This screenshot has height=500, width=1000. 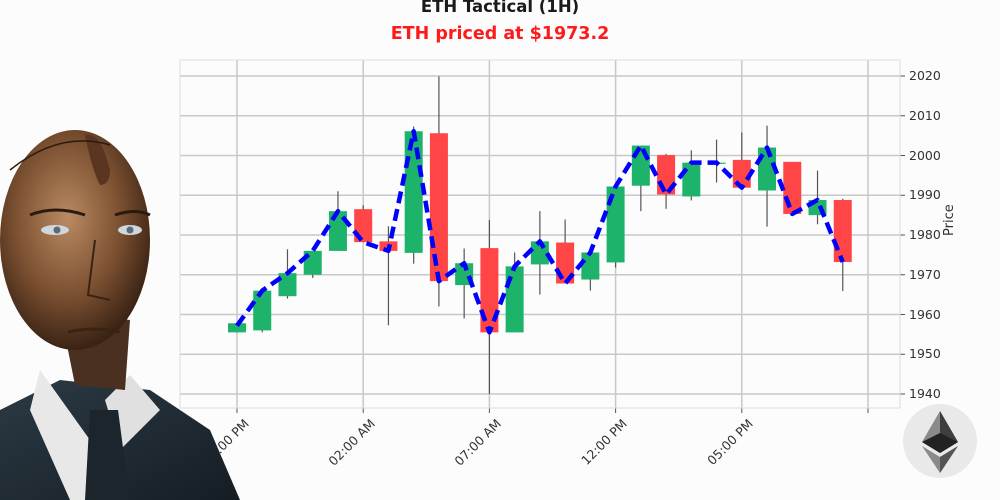 What do you see at coordinates (940, 441) in the screenshot?
I see `ethereum-logo-icon` at bounding box center [940, 441].